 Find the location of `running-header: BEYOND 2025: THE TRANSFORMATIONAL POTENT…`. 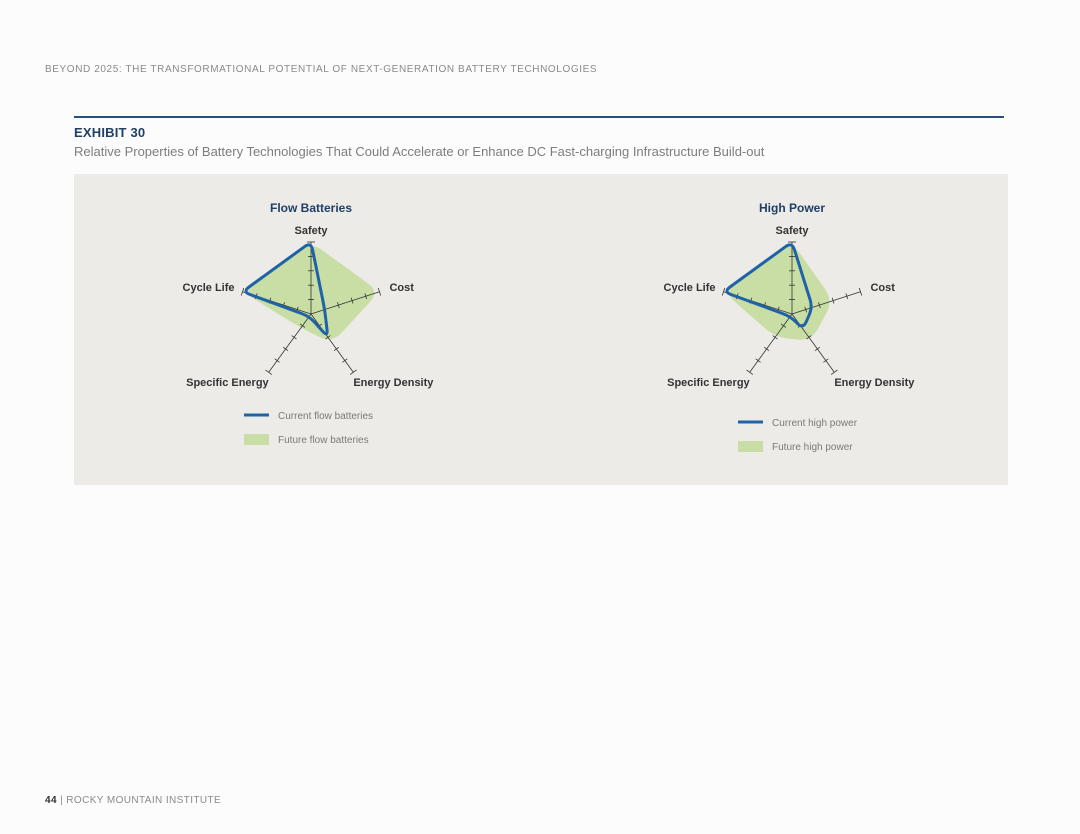

running-header: BEYOND 2025: THE TRANSFORMATIONAL POTENT… is located at coordinates (321, 69).